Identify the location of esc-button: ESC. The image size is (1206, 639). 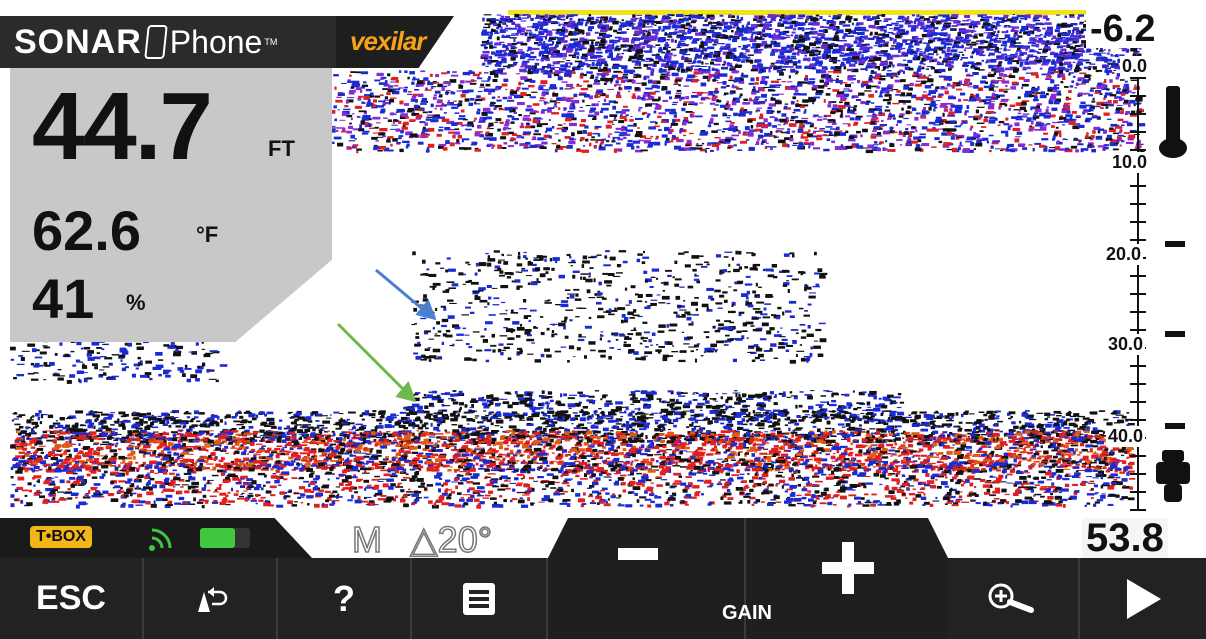
(72, 598).